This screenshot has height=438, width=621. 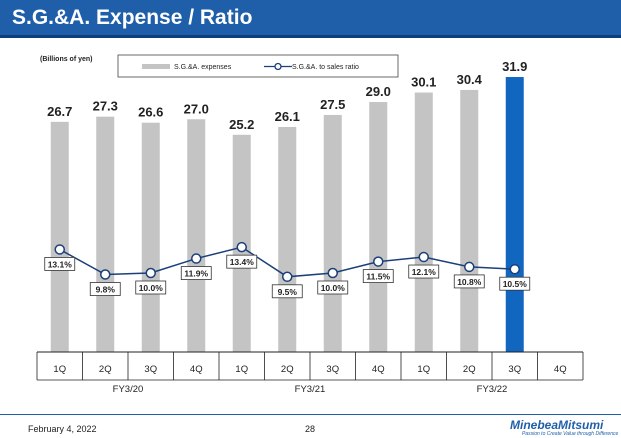 What do you see at coordinates (470, 79) in the screenshot?
I see `bar-label: 30.4` at bounding box center [470, 79].